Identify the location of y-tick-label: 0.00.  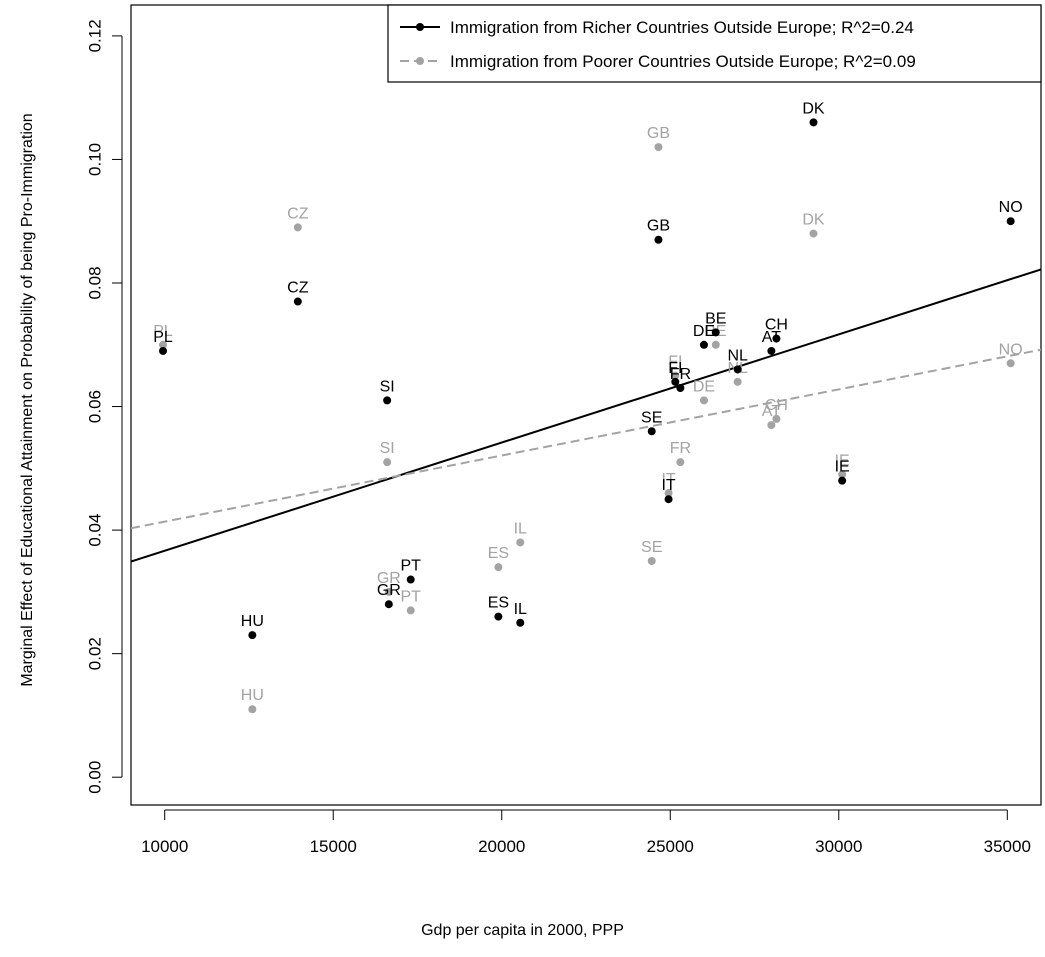
(94, 777).